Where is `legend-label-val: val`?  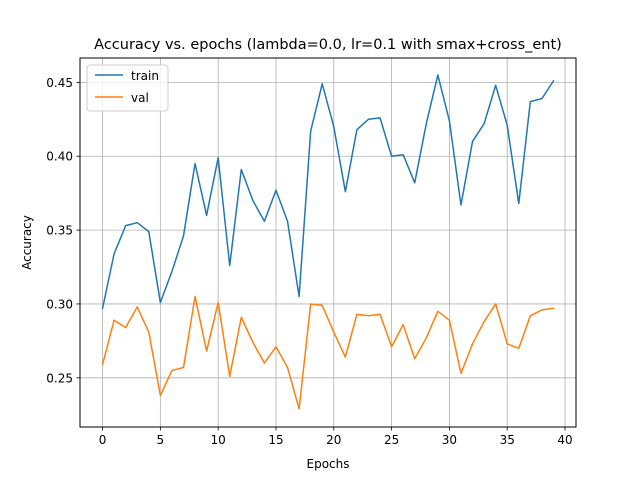
legend-label-val: val is located at coordinates (140, 98).